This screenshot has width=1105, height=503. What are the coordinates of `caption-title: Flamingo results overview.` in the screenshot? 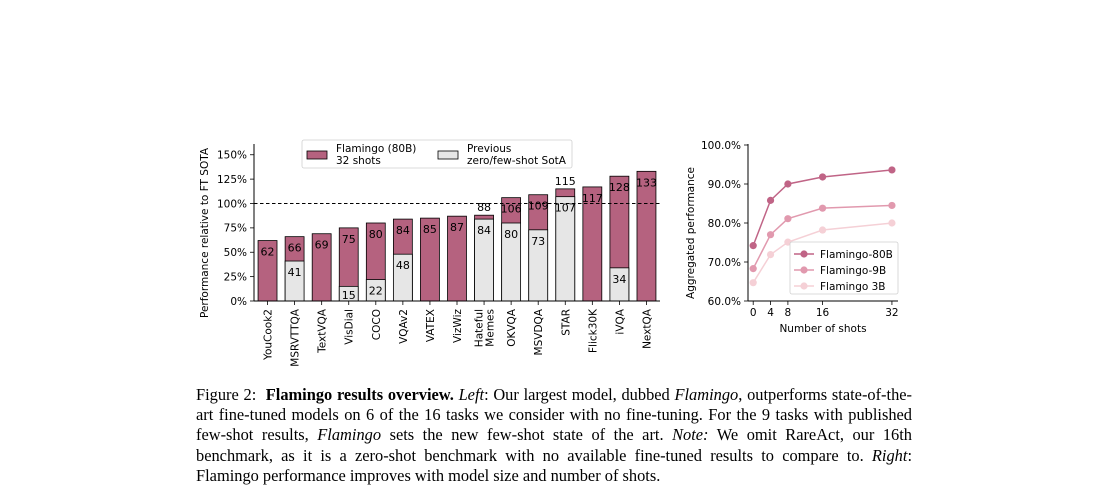 It's located at (359, 394).